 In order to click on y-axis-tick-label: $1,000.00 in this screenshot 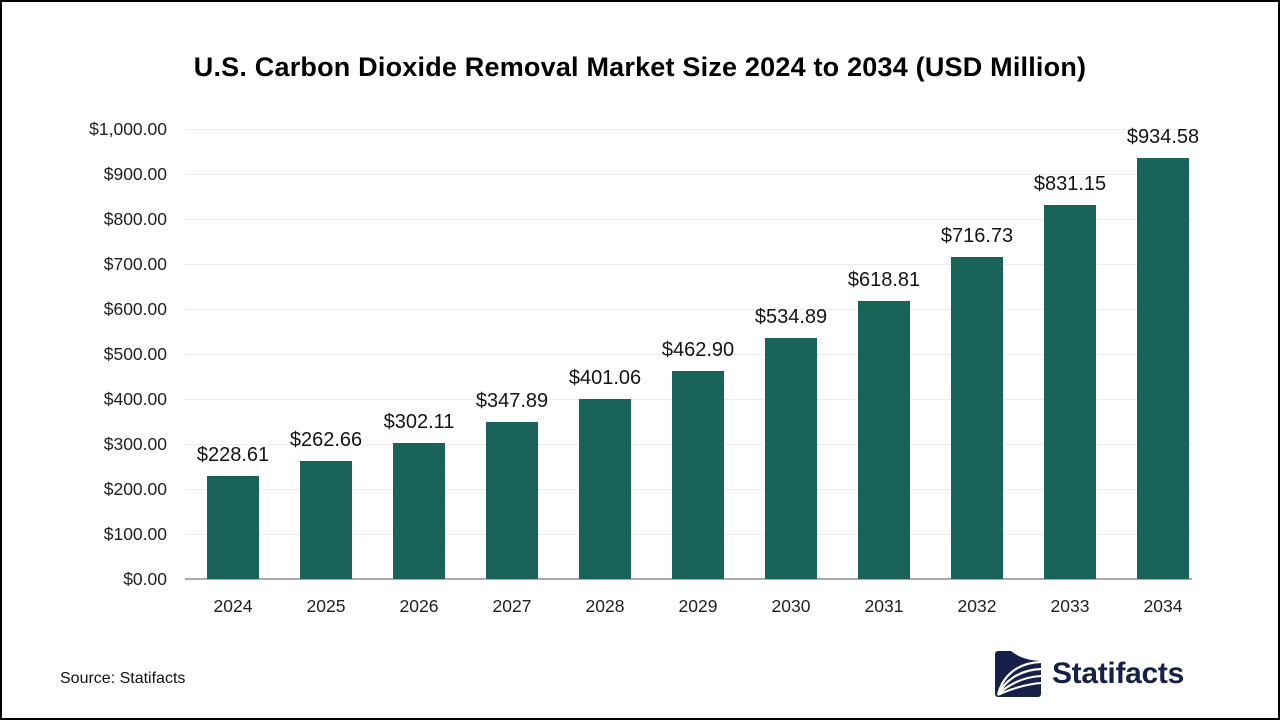, I will do `click(128, 129)`.